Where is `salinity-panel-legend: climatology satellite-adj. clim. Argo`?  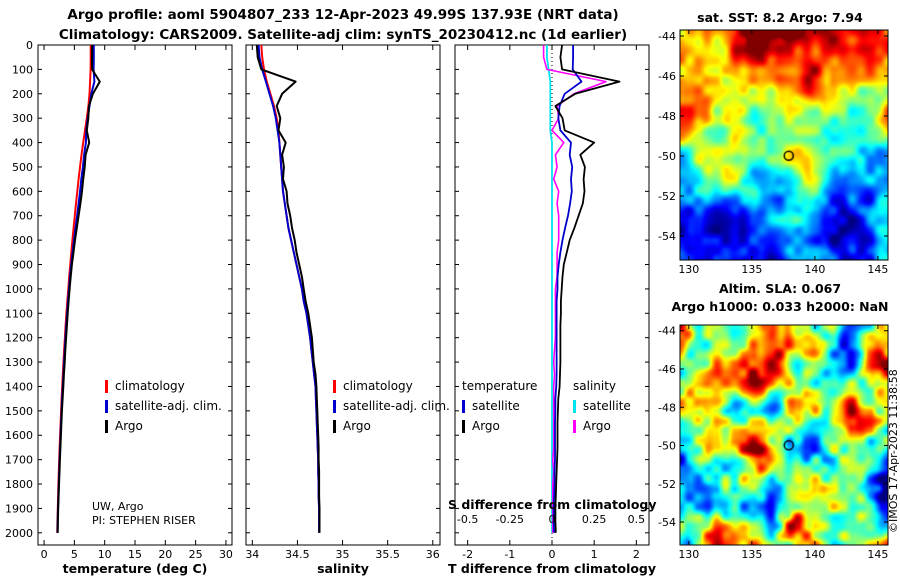 salinity-panel-legend: climatology satellite-adj. clim. Argo is located at coordinates (391, 406).